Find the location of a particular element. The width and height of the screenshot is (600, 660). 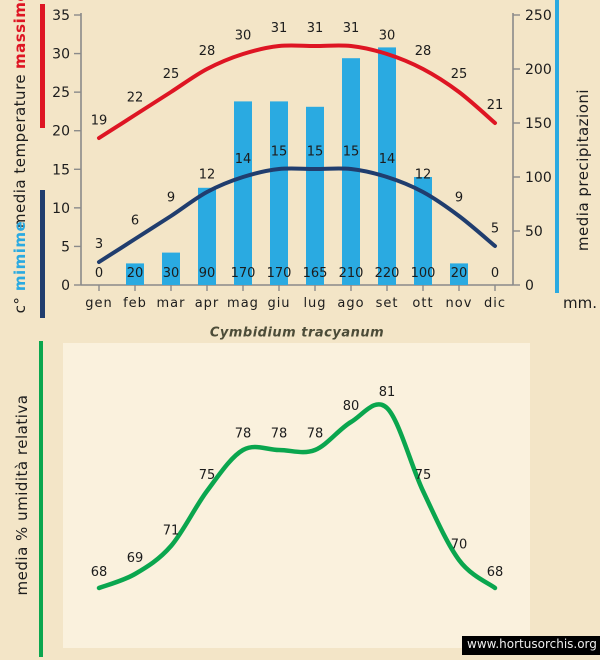

precip-value-label: 100 is located at coordinates (423, 273).